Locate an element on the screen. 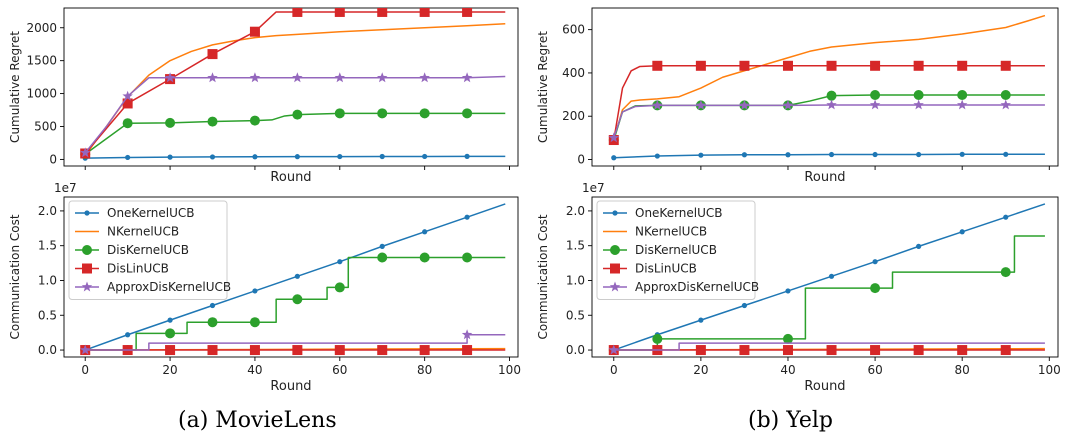 The height and width of the screenshot is (443, 1068). y-tick-label: 400 is located at coordinates (573, 73).